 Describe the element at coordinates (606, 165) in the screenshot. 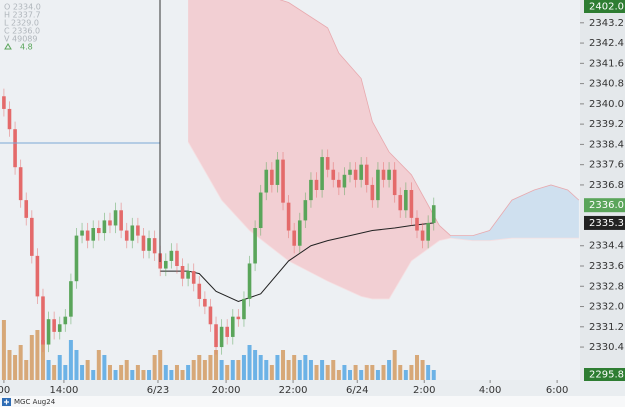

I see `y-tick-label: 2337.6` at that location.